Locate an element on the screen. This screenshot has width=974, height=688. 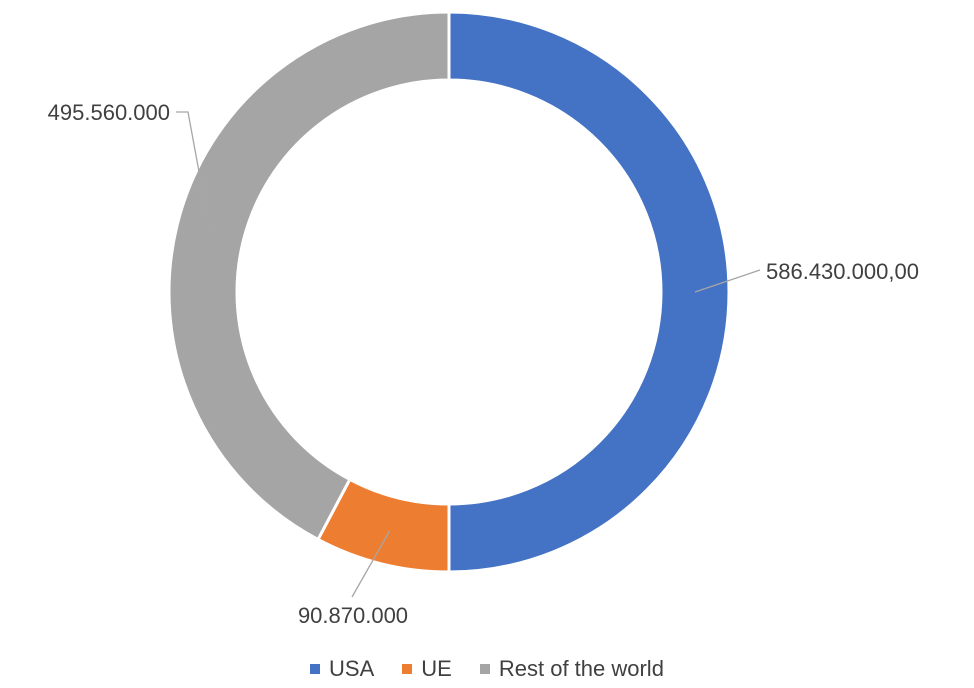
legend-item-ue: UE is located at coordinates (427, 669).